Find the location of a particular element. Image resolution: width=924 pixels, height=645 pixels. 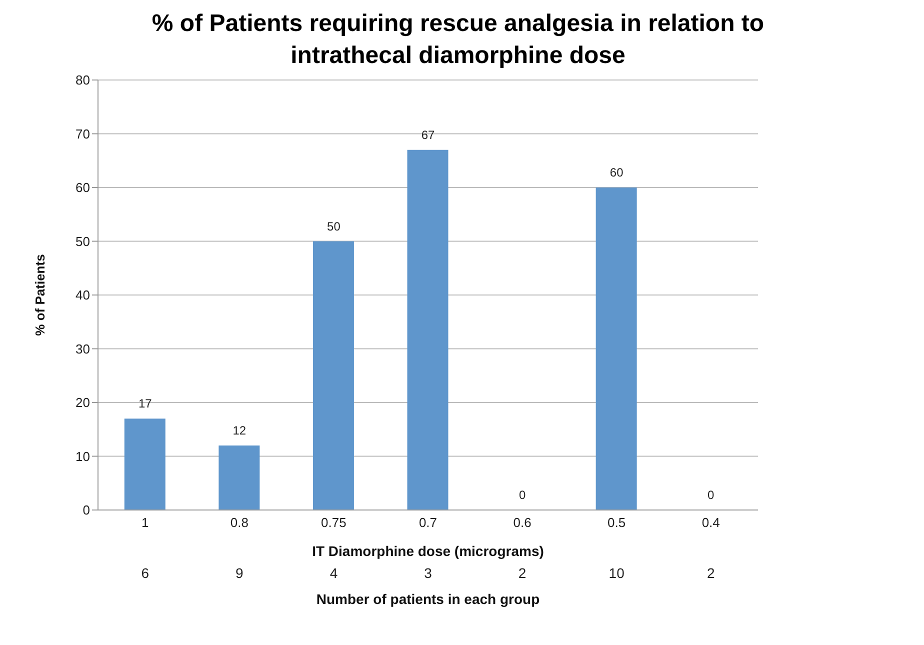

data-label: 67 is located at coordinates (428, 135).